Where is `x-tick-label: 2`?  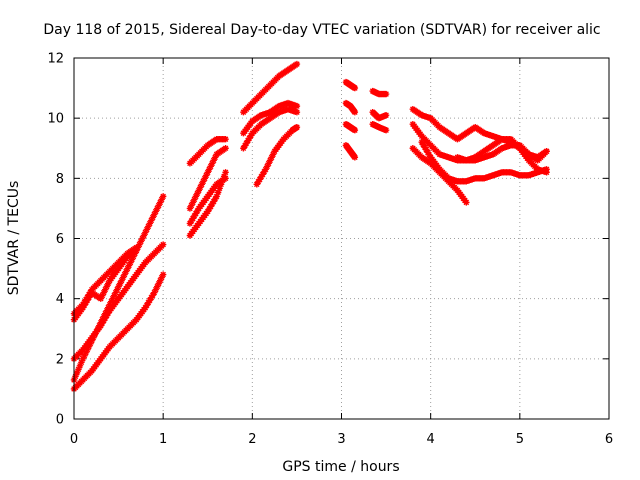
x-tick-label: 2 is located at coordinates (252, 439).